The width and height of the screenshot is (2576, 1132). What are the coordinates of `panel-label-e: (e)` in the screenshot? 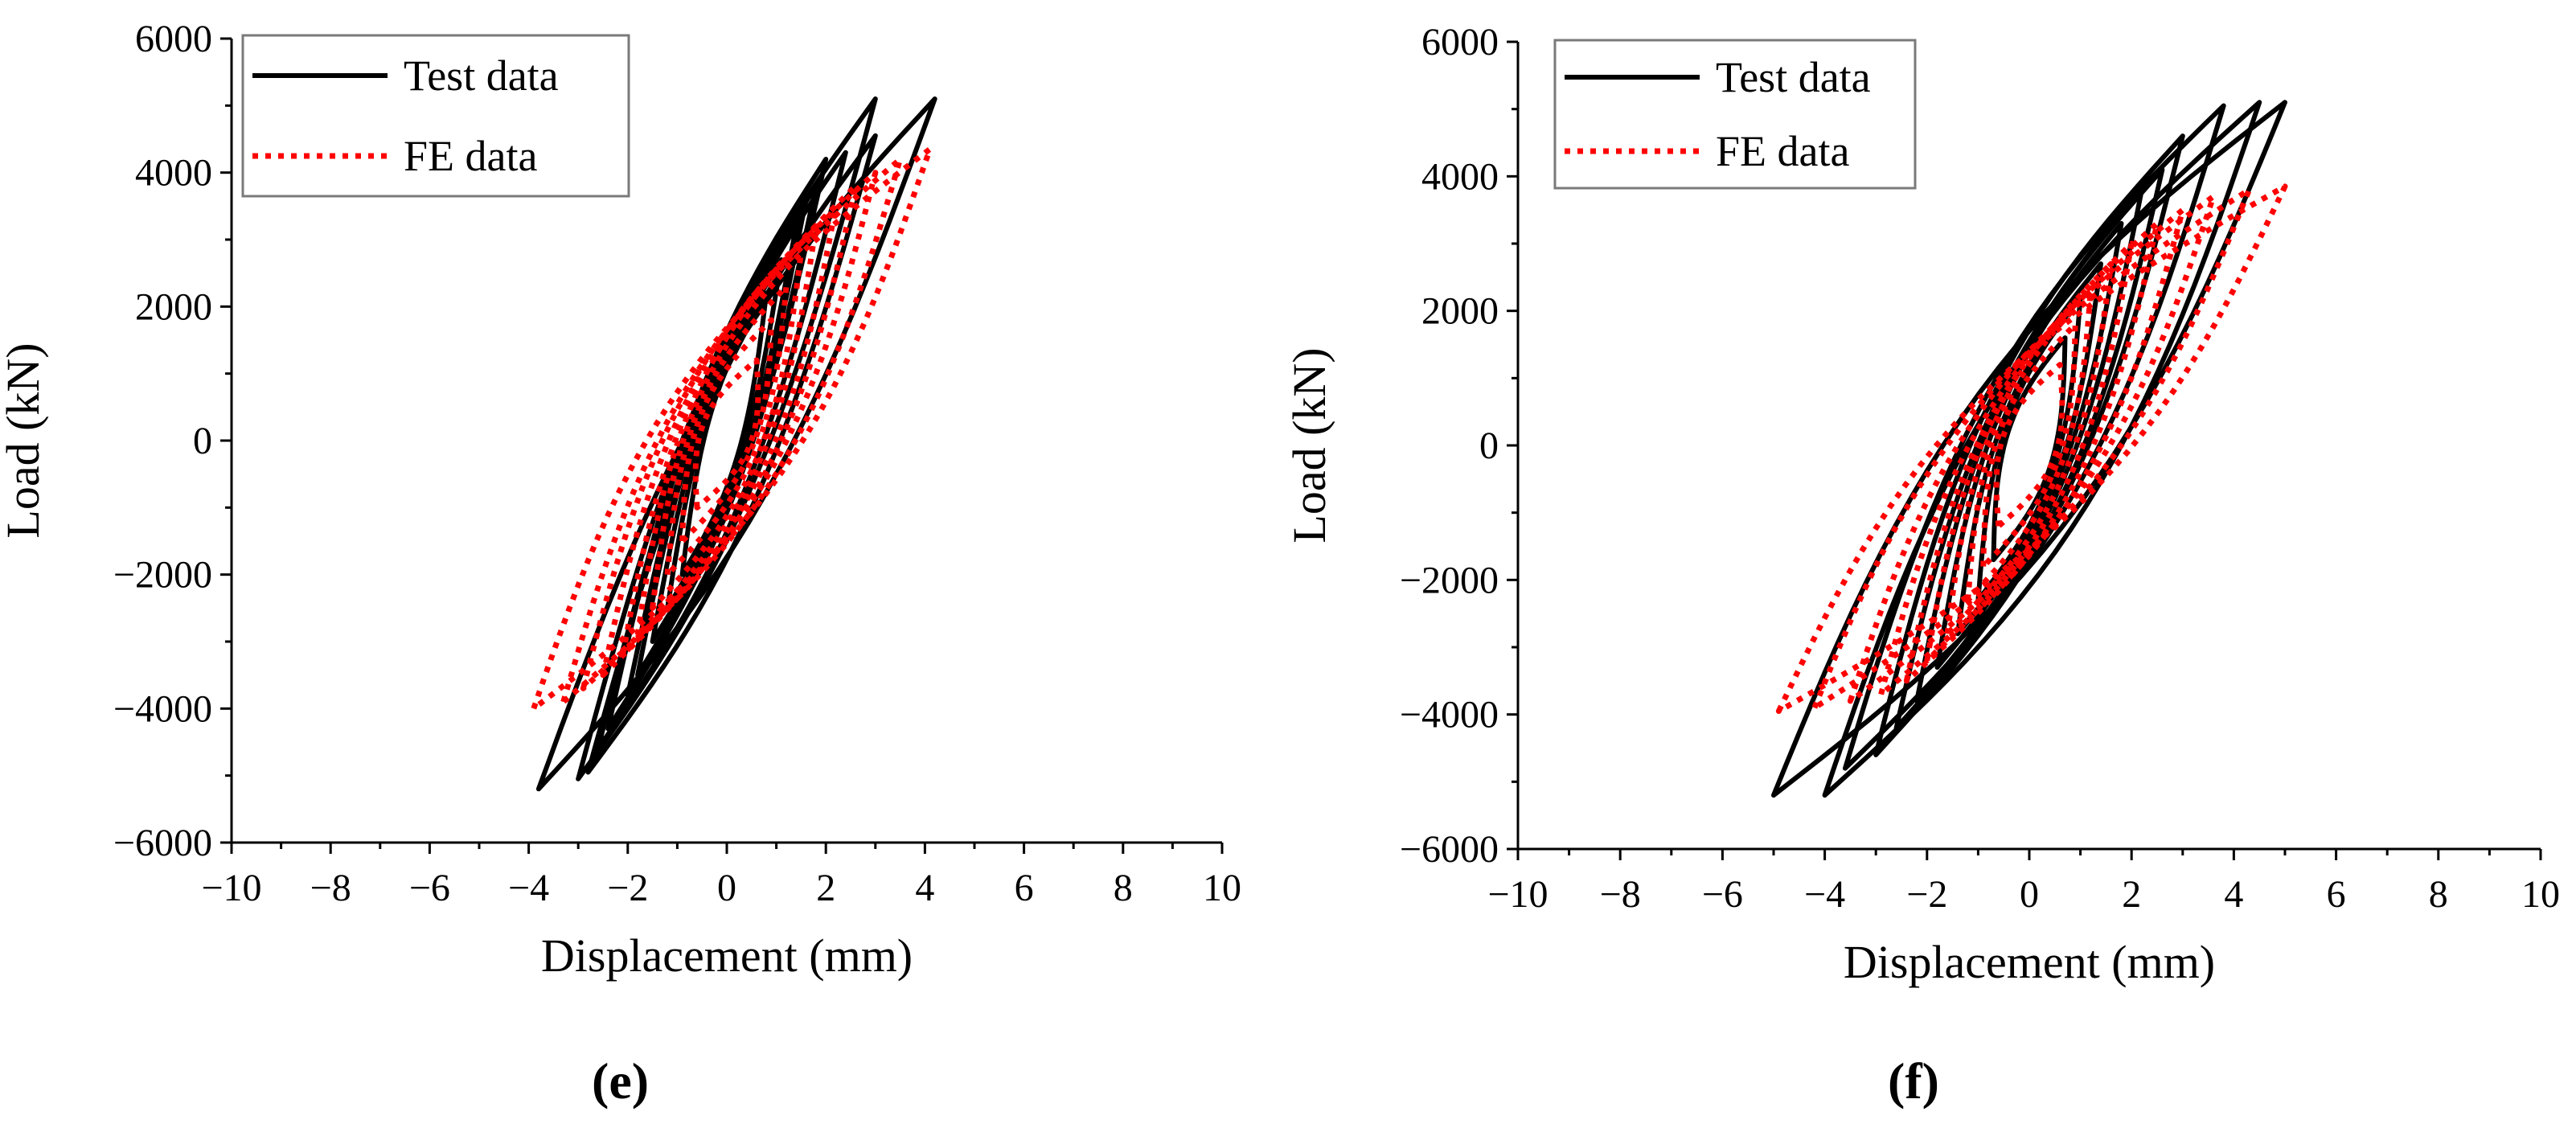 It's located at (621, 1080).